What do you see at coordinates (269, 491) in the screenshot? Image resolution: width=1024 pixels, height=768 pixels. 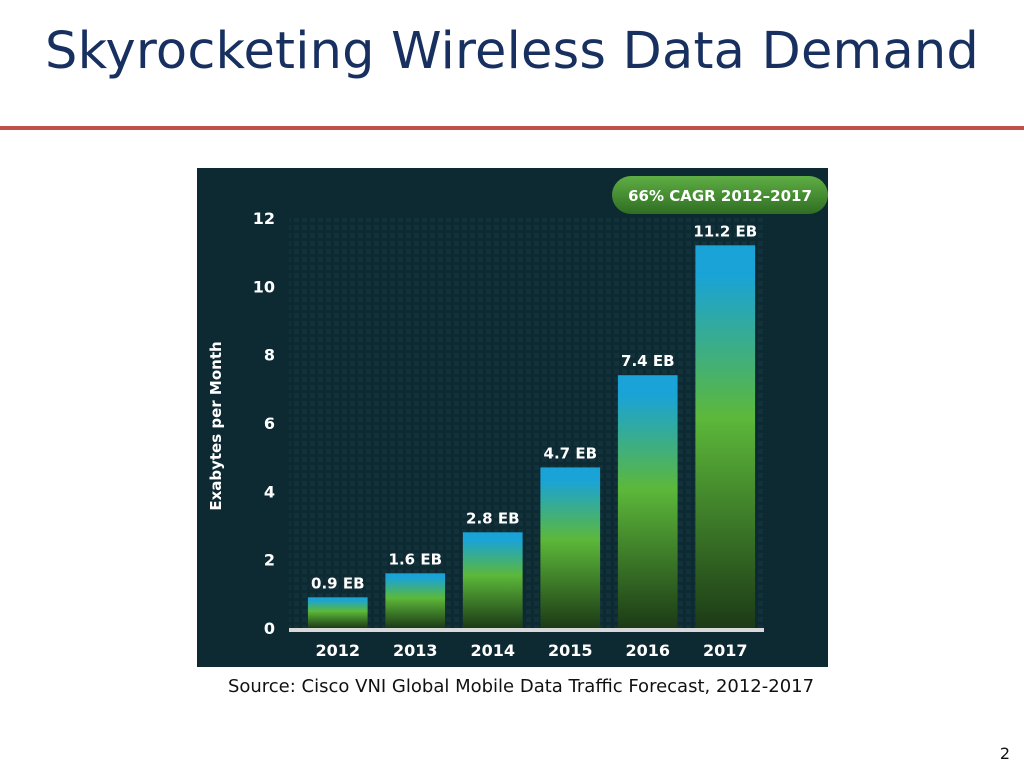 I see `y-tick-label: 4` at bounding box center [269, 491].